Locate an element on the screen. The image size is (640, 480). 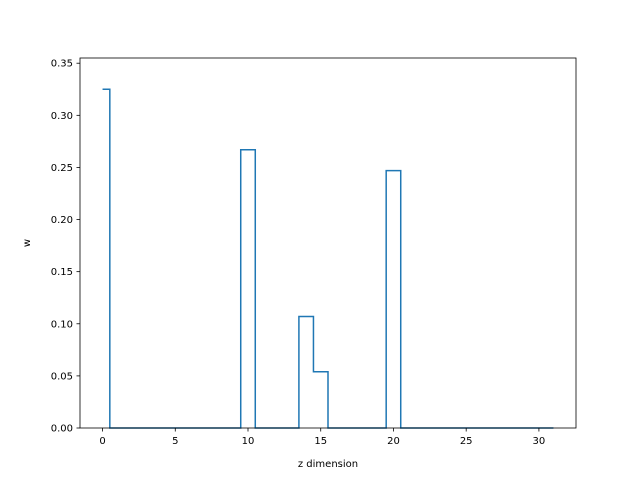
x-tick-label: 5 is located at coordinates (175, 441).